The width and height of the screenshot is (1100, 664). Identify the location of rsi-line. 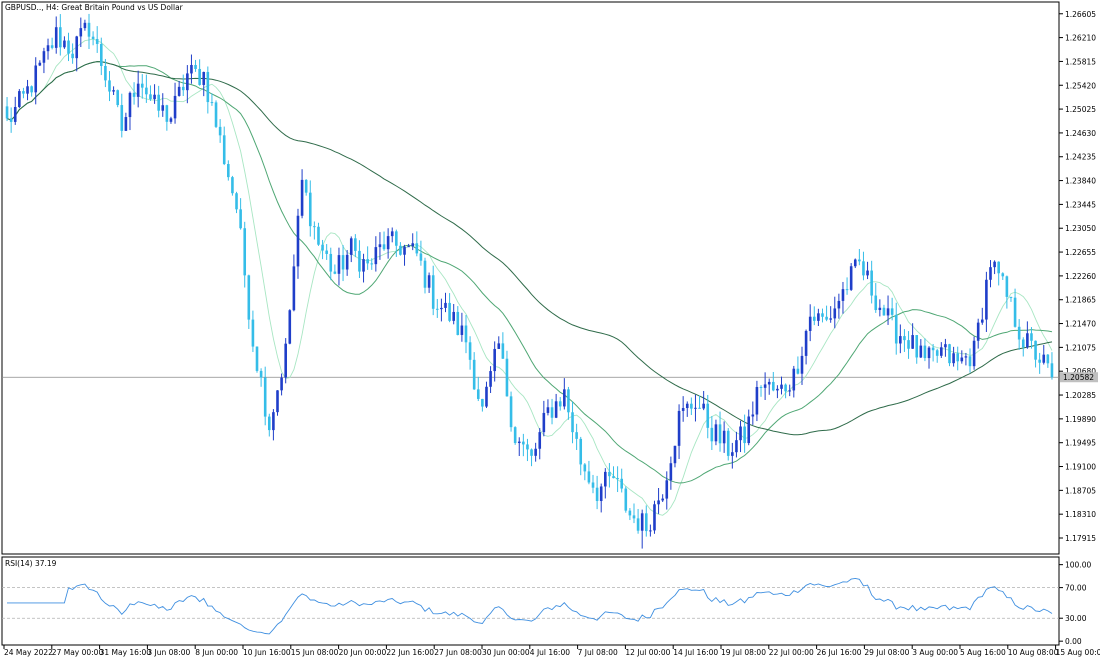
(530, 606).